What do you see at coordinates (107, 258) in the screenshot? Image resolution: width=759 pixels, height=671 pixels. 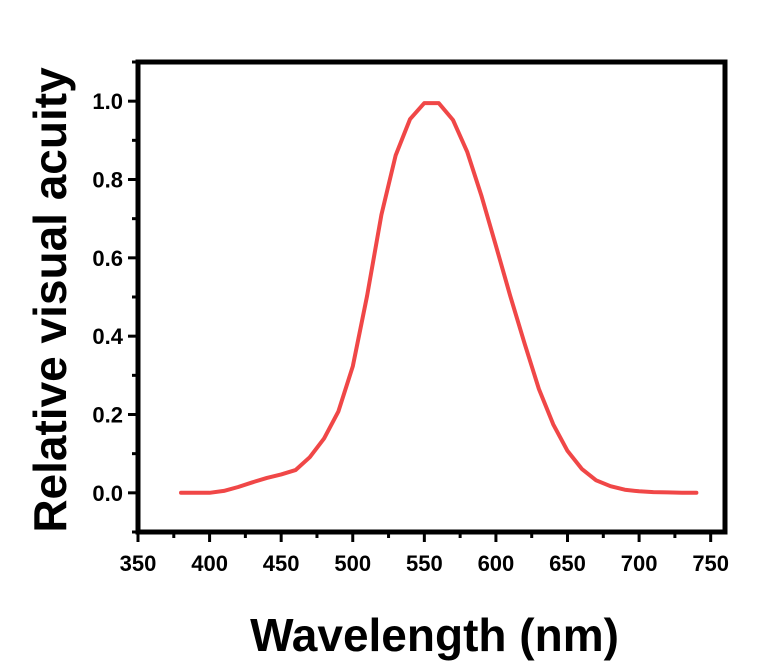 I see `y-tick-label: 0.6` at bounding box center [107, 258].